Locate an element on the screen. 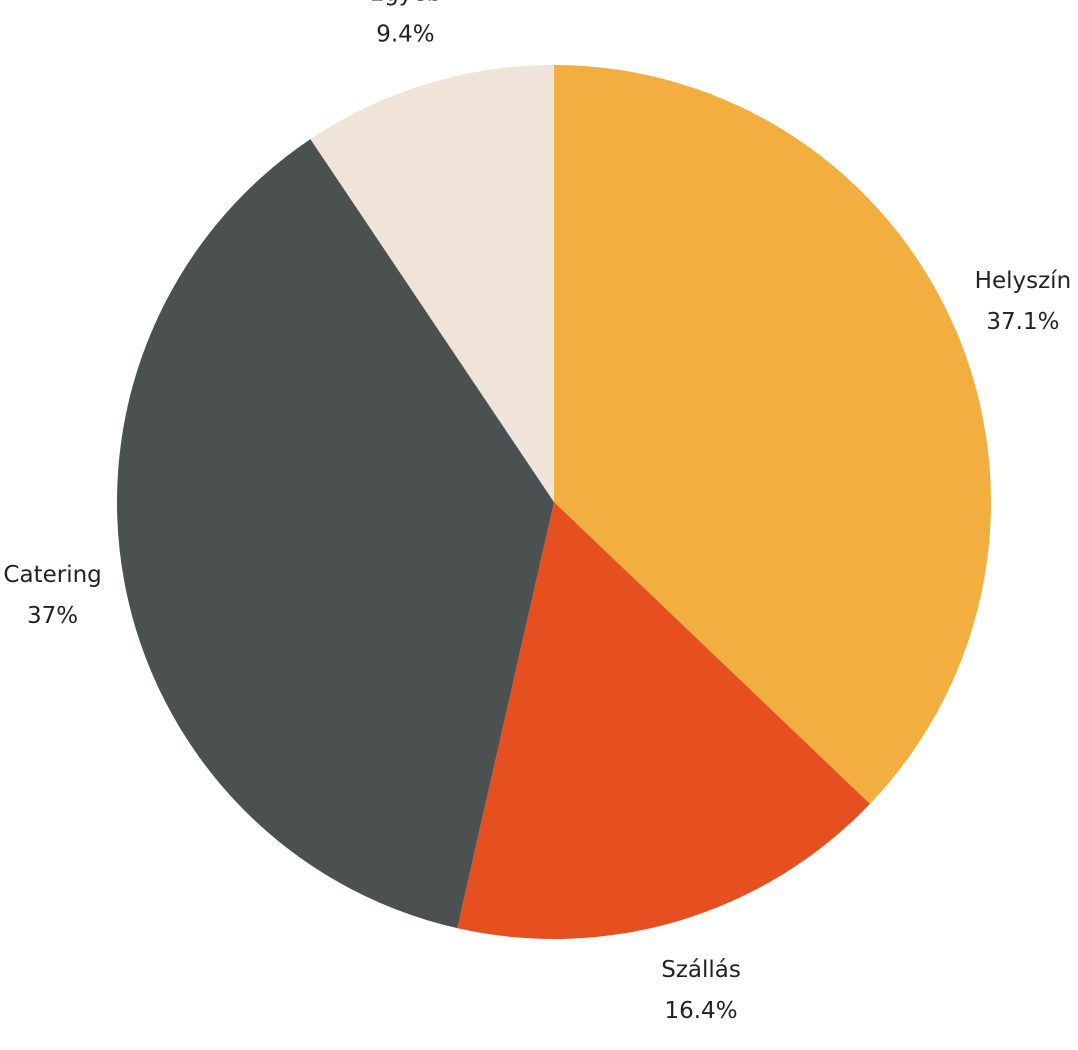 The image size is (1078, 1050). slice-value-label: 16.4% is located at coordinates (700, 1011).